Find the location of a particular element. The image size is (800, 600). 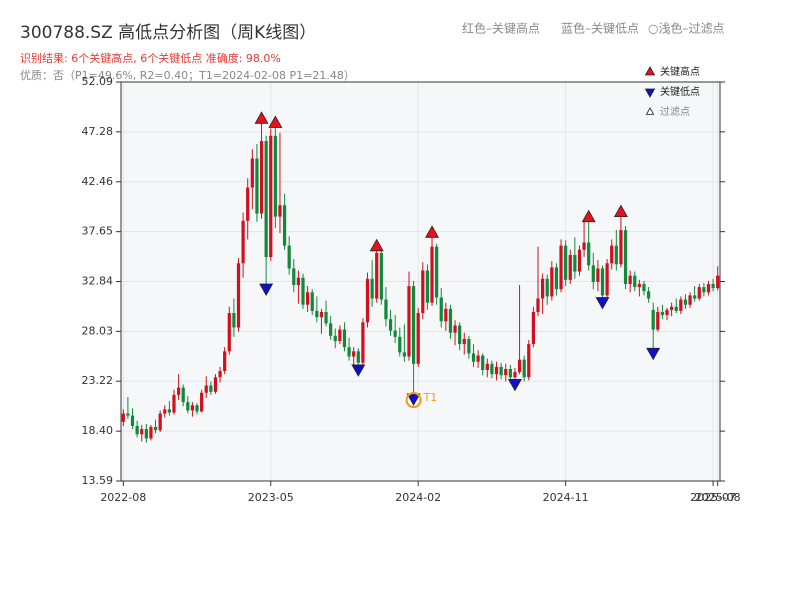

y-tick-label: 42.46 is located at coordinates (98, 181).